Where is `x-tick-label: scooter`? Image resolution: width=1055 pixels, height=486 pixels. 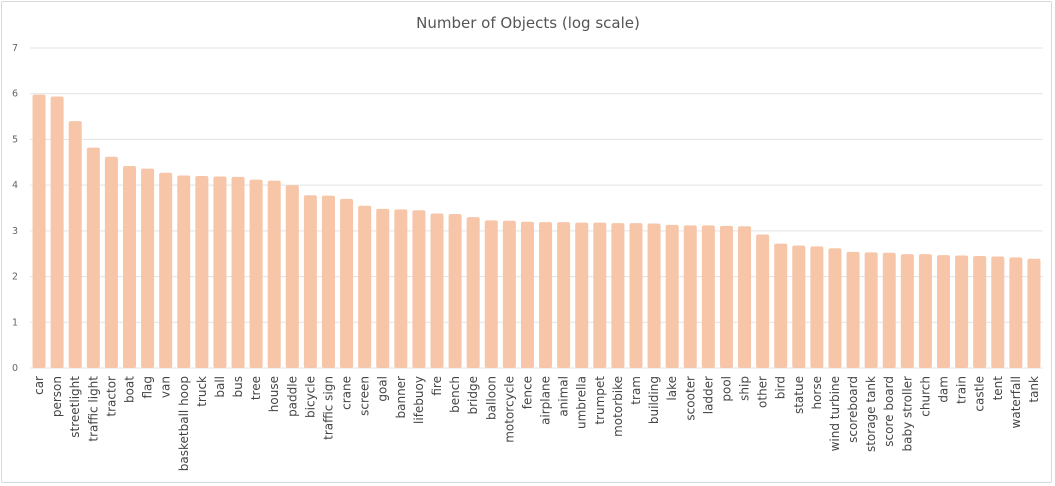 x-tick-label: scooter is located at coordinates (690, 398).